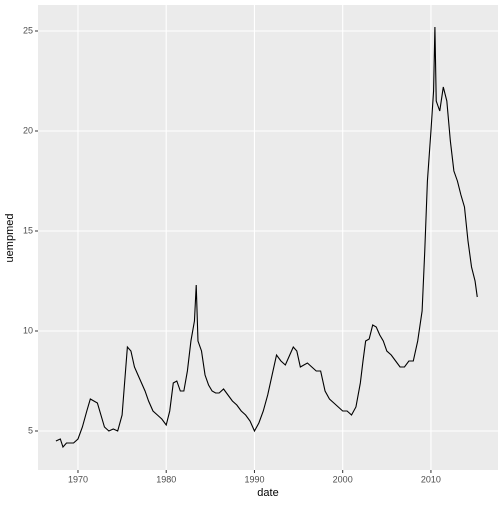 This screenshot has width=504, height=509. Describe the element at coordinates (28, 30) in the screenshot. I see `y-tick-label: 25` at that location.